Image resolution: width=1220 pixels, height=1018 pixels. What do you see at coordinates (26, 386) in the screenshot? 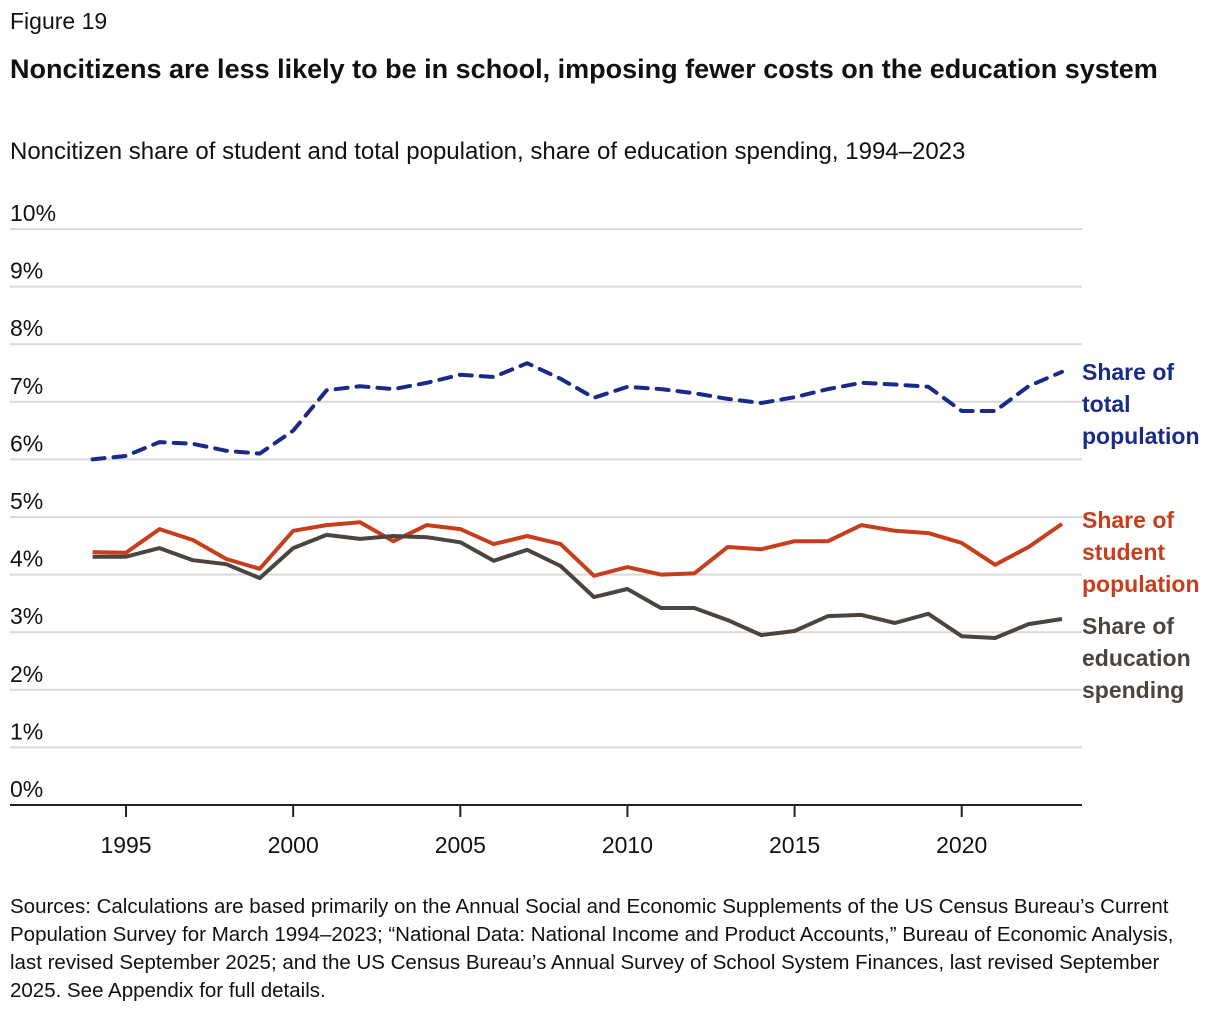
I see `y-tick-label: 7%` at bounding box center [26, 386].